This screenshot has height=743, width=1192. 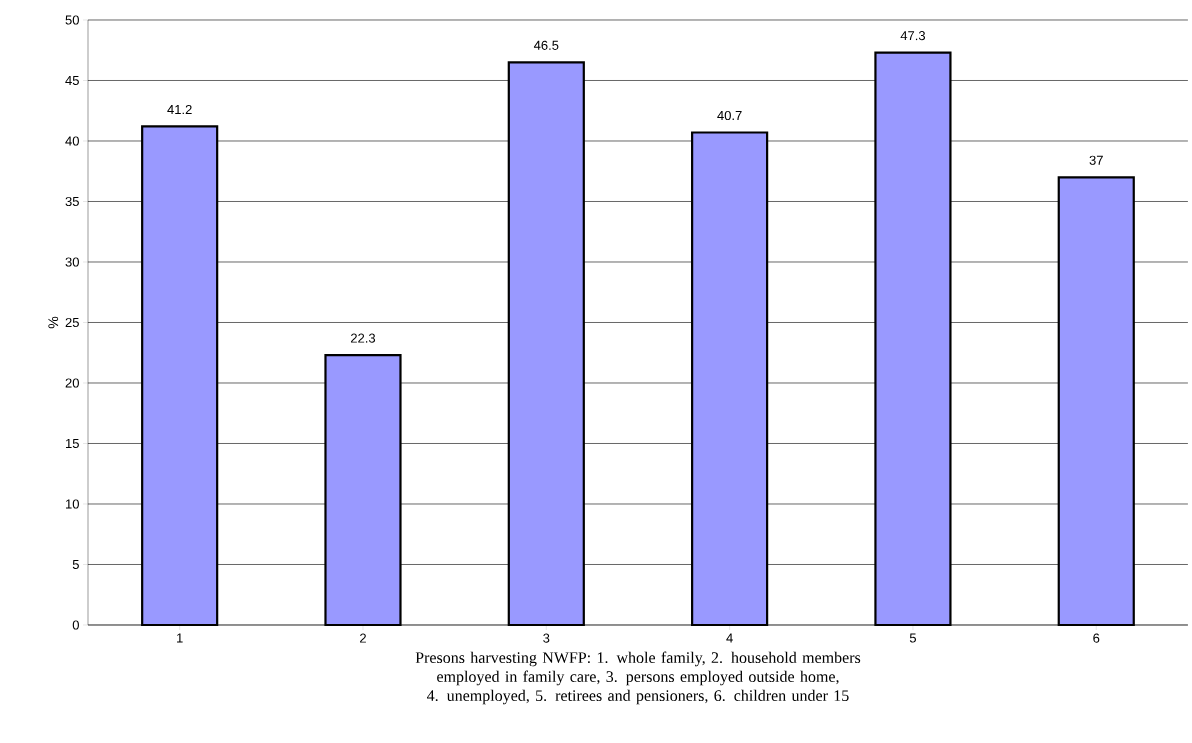 I want to click on x-tick-label: 1, so click(x=180, y=638).